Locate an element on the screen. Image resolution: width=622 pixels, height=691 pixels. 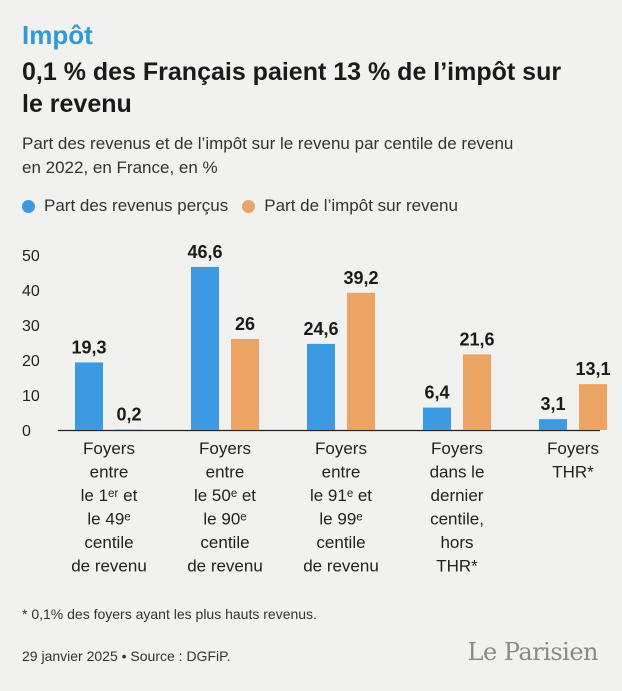
category-label: hors is located at coordinates (456, 542).